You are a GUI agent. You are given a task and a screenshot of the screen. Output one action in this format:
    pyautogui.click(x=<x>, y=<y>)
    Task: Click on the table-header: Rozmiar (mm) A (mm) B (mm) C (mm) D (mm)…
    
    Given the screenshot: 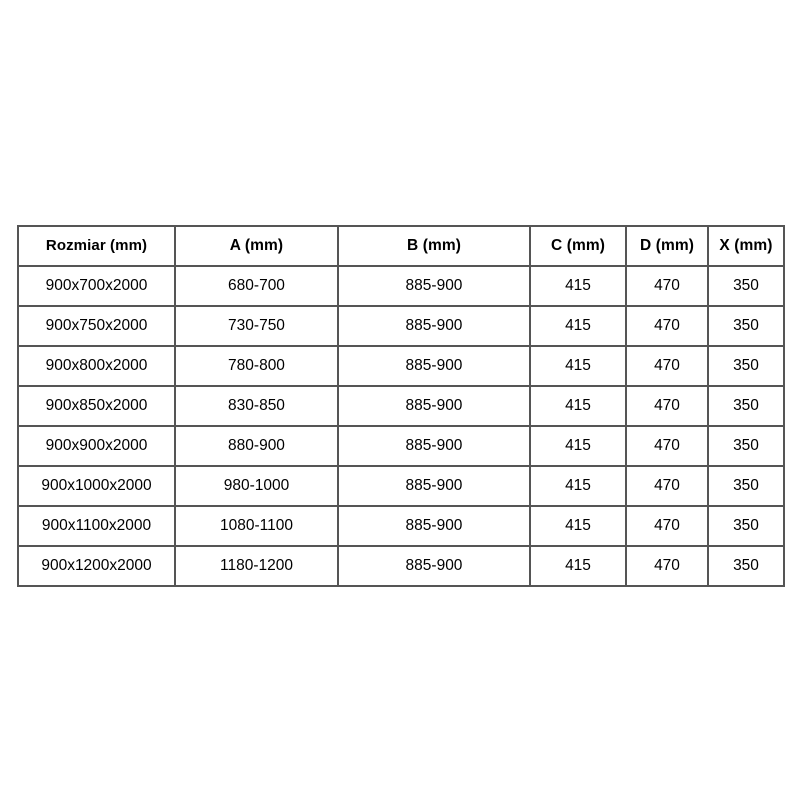 What is the action you would take?
    pyautogui.click(x=401, y=246)
    